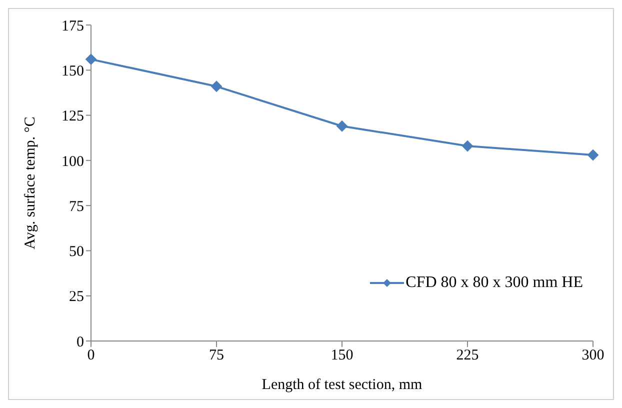 The height and width of the screenshot is (408, 622). Describe the element at coordinates (80, 342) in the screenshot. I see `y-tick-label: 0` at that location.